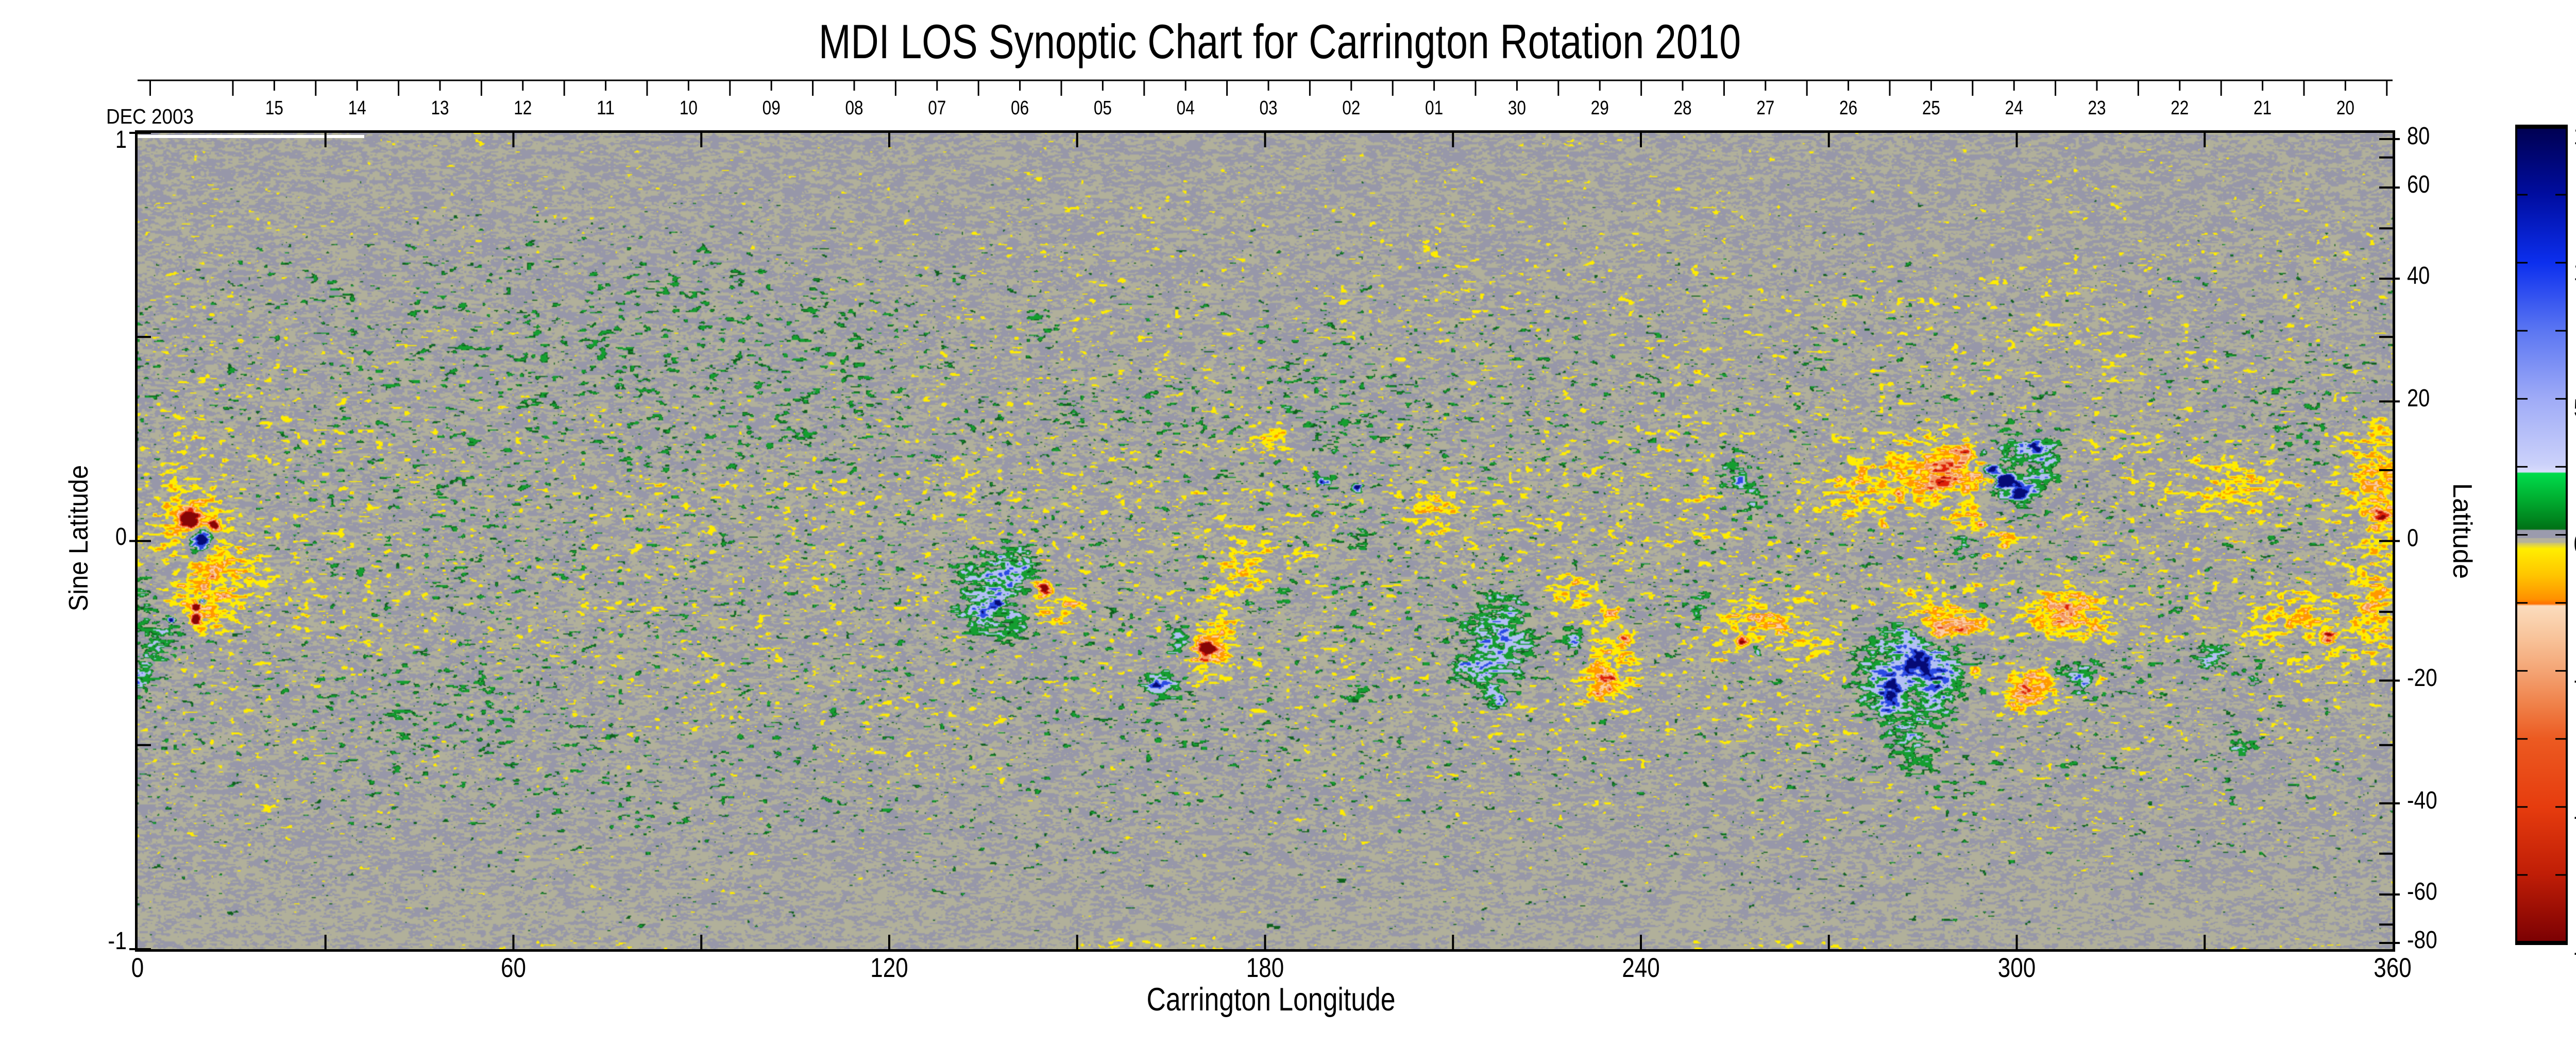 This screenshot has height=1047, width=2576. Describe the element at coordinates (79, 538) in the screenshot. I see `svg-text: Sine Latitude` at that location.